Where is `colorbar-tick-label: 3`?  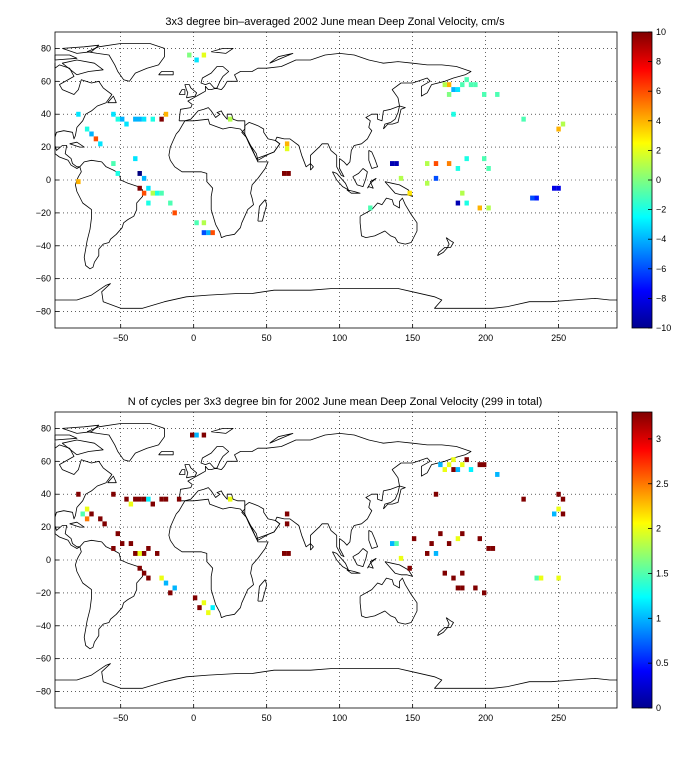
colorbar-tick-label: 3 is located at coordinates (658, 439).